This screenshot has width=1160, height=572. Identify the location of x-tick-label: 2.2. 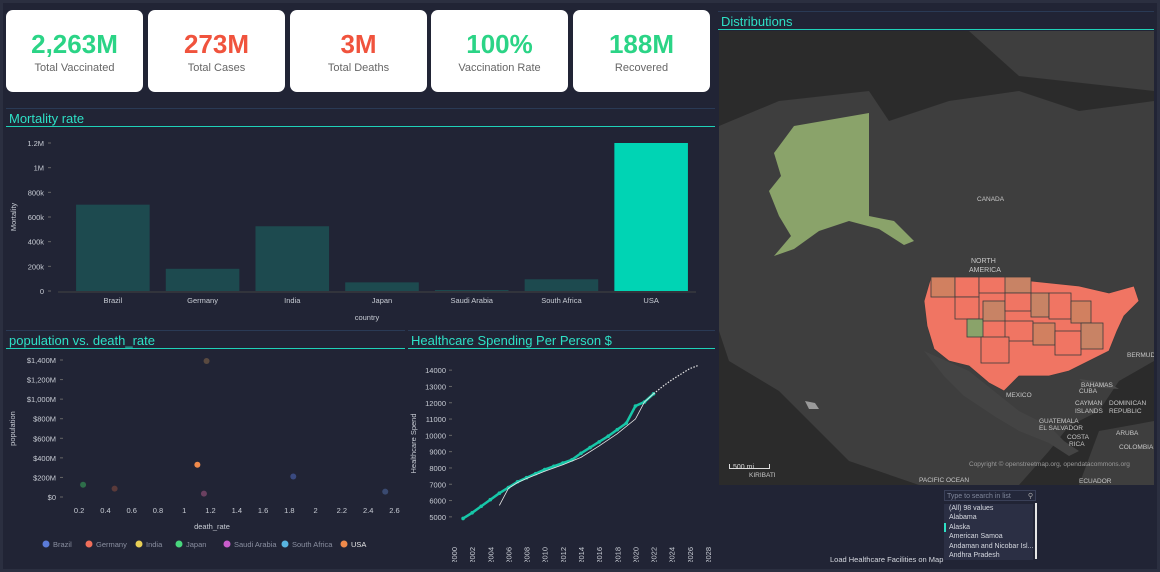
(342, 510).